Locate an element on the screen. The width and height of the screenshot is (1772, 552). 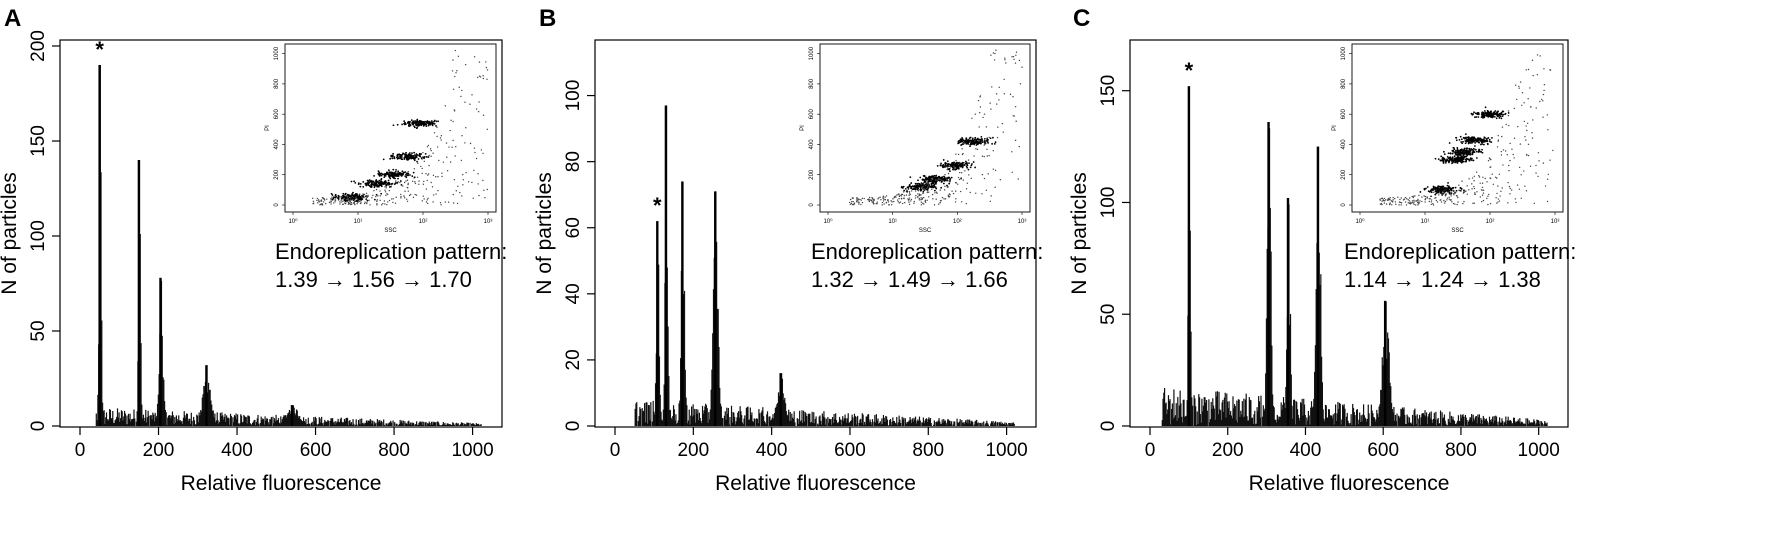
inset-y-tick-label: 800 is located at coordinates (812, 83).